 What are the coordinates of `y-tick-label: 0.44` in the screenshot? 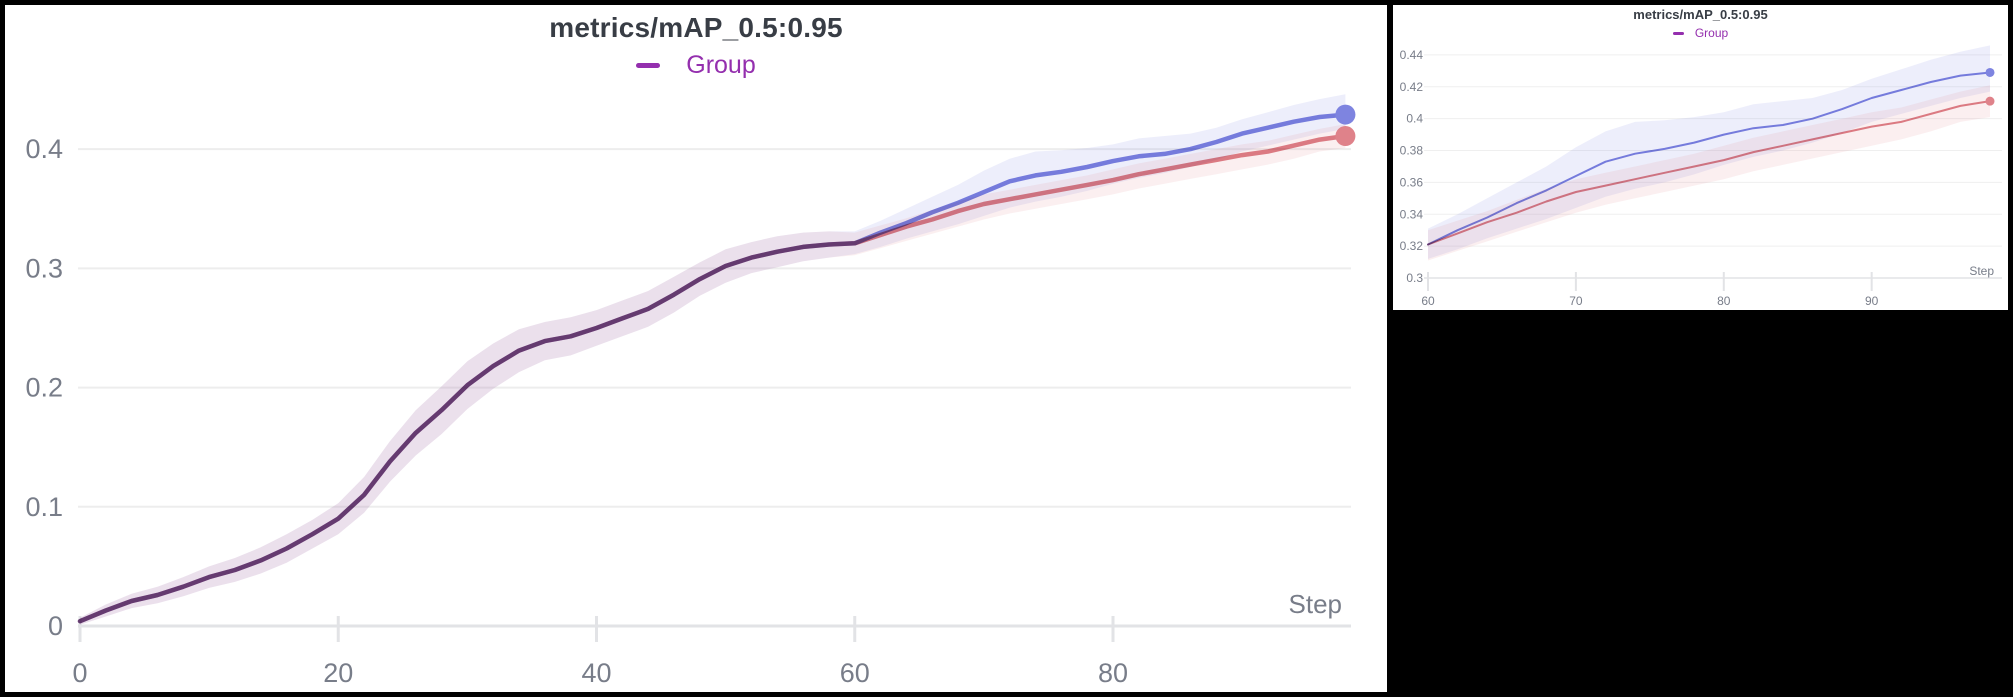 It's located at (1412, 55).